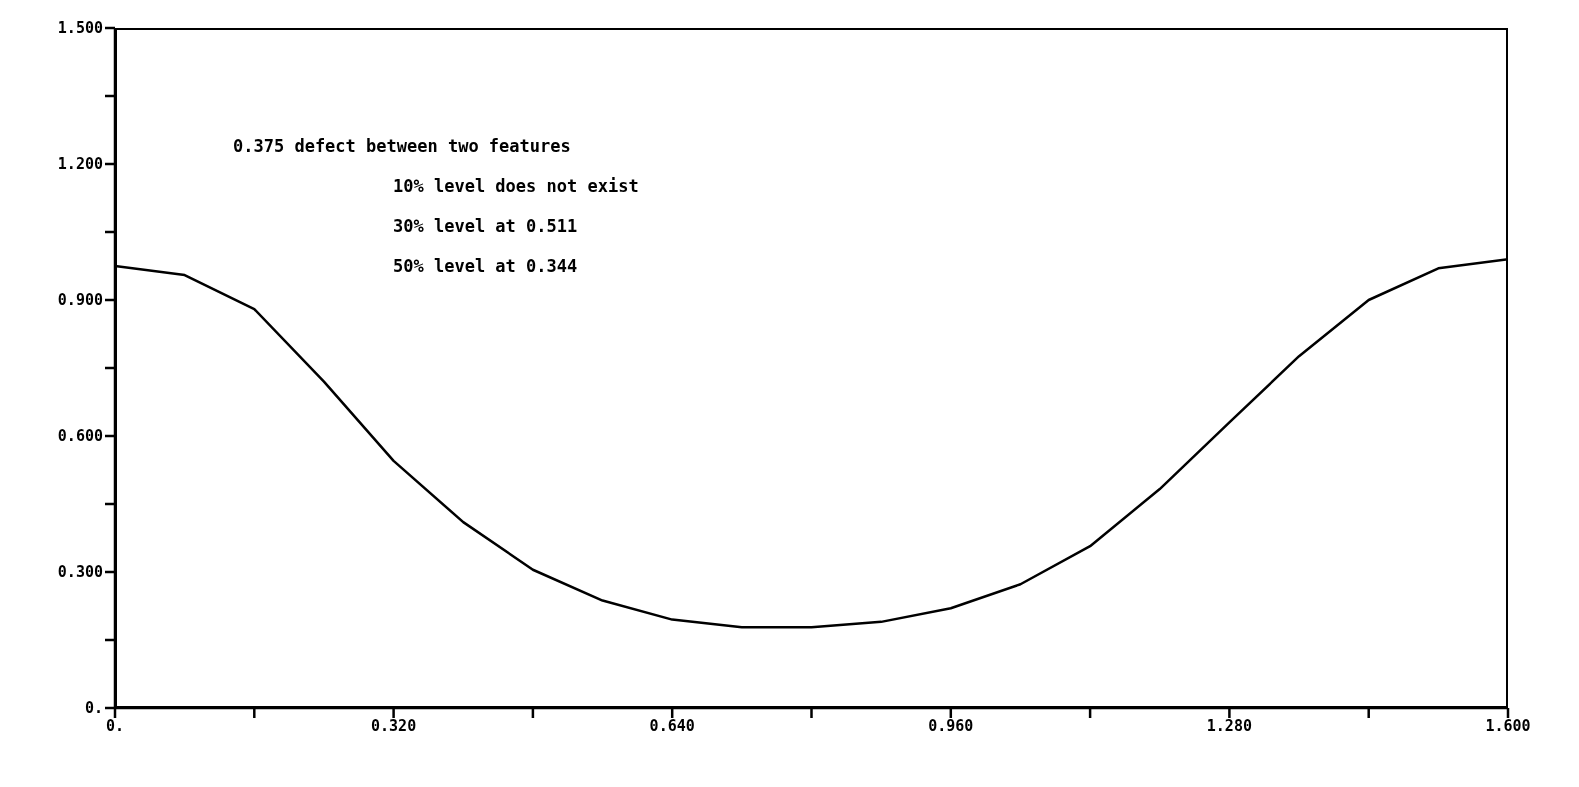 The height and width of the screenshot is (787, 1579). Describe the element at coordinates (115, 725) in the screenshot. I see `x-tick-label: 0.` at that location.